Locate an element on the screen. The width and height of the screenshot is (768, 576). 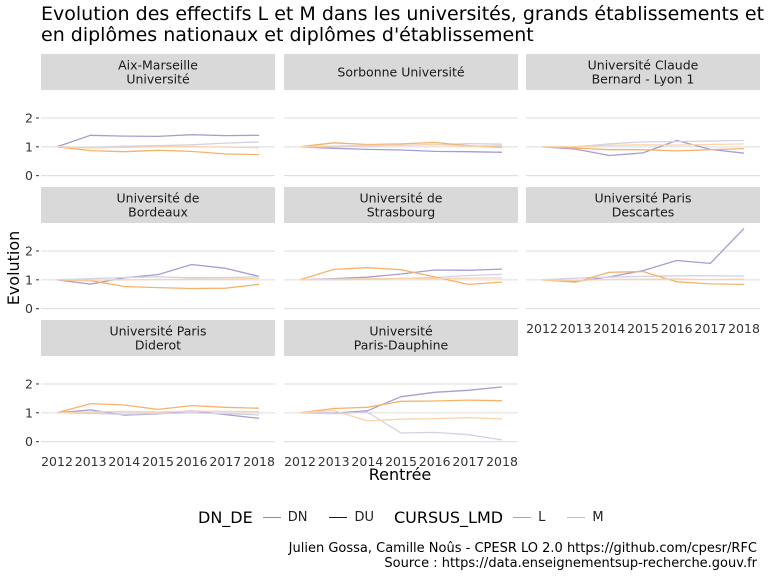
facet-strip-label: Strasbourg is located at coordinates (401, 212).